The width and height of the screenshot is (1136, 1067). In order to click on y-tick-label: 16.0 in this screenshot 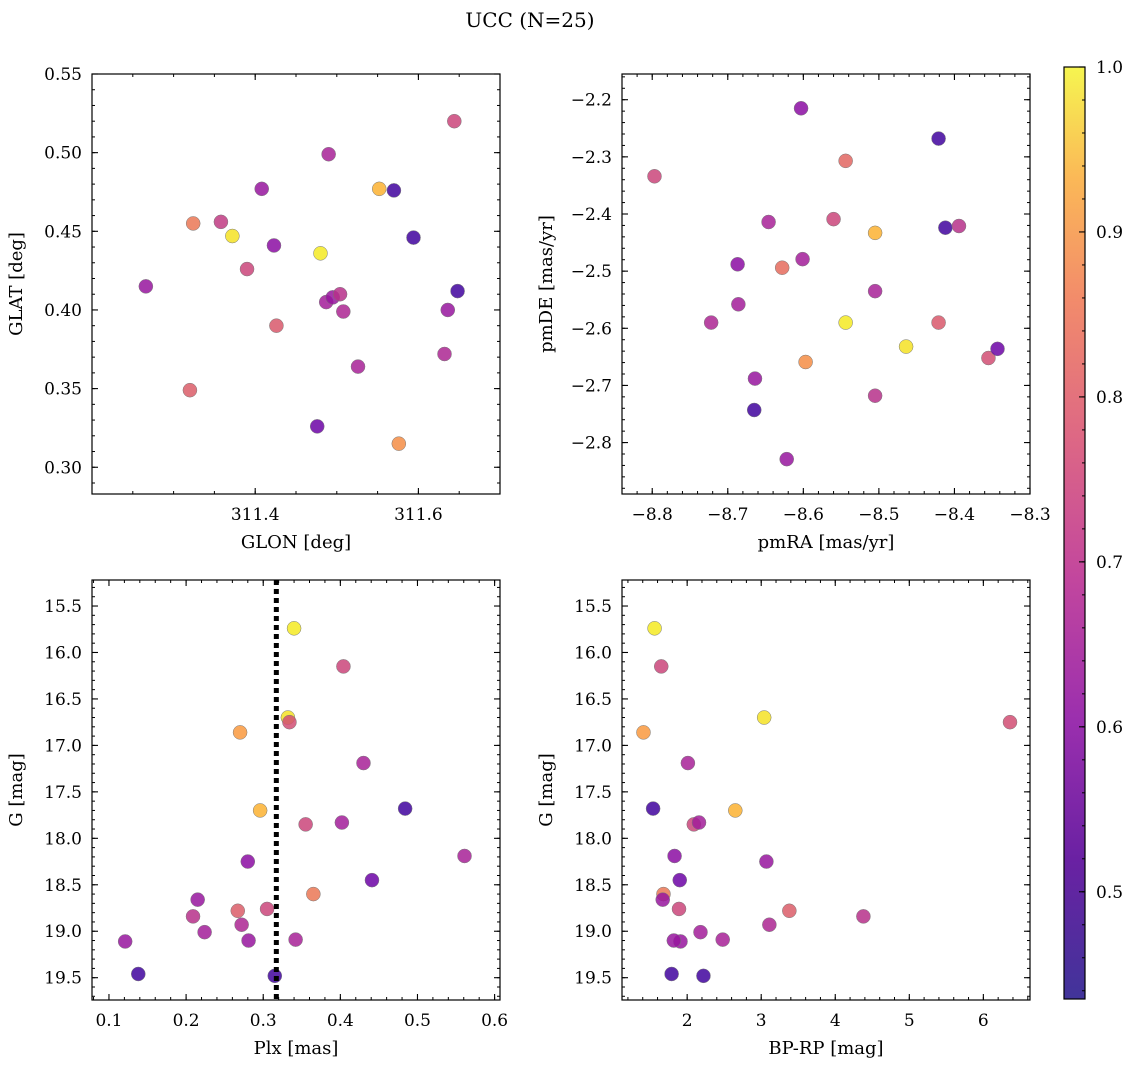, I will do `click(63, 653)`.